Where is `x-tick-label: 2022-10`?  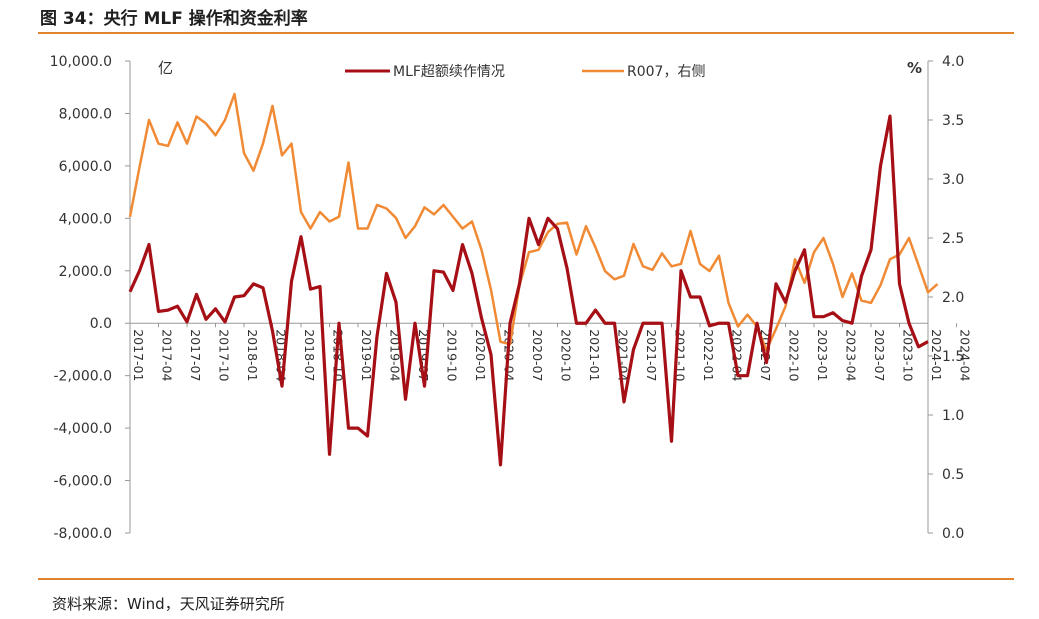 x-tick-label: 2022-10 is located at coordinates (794, 355).